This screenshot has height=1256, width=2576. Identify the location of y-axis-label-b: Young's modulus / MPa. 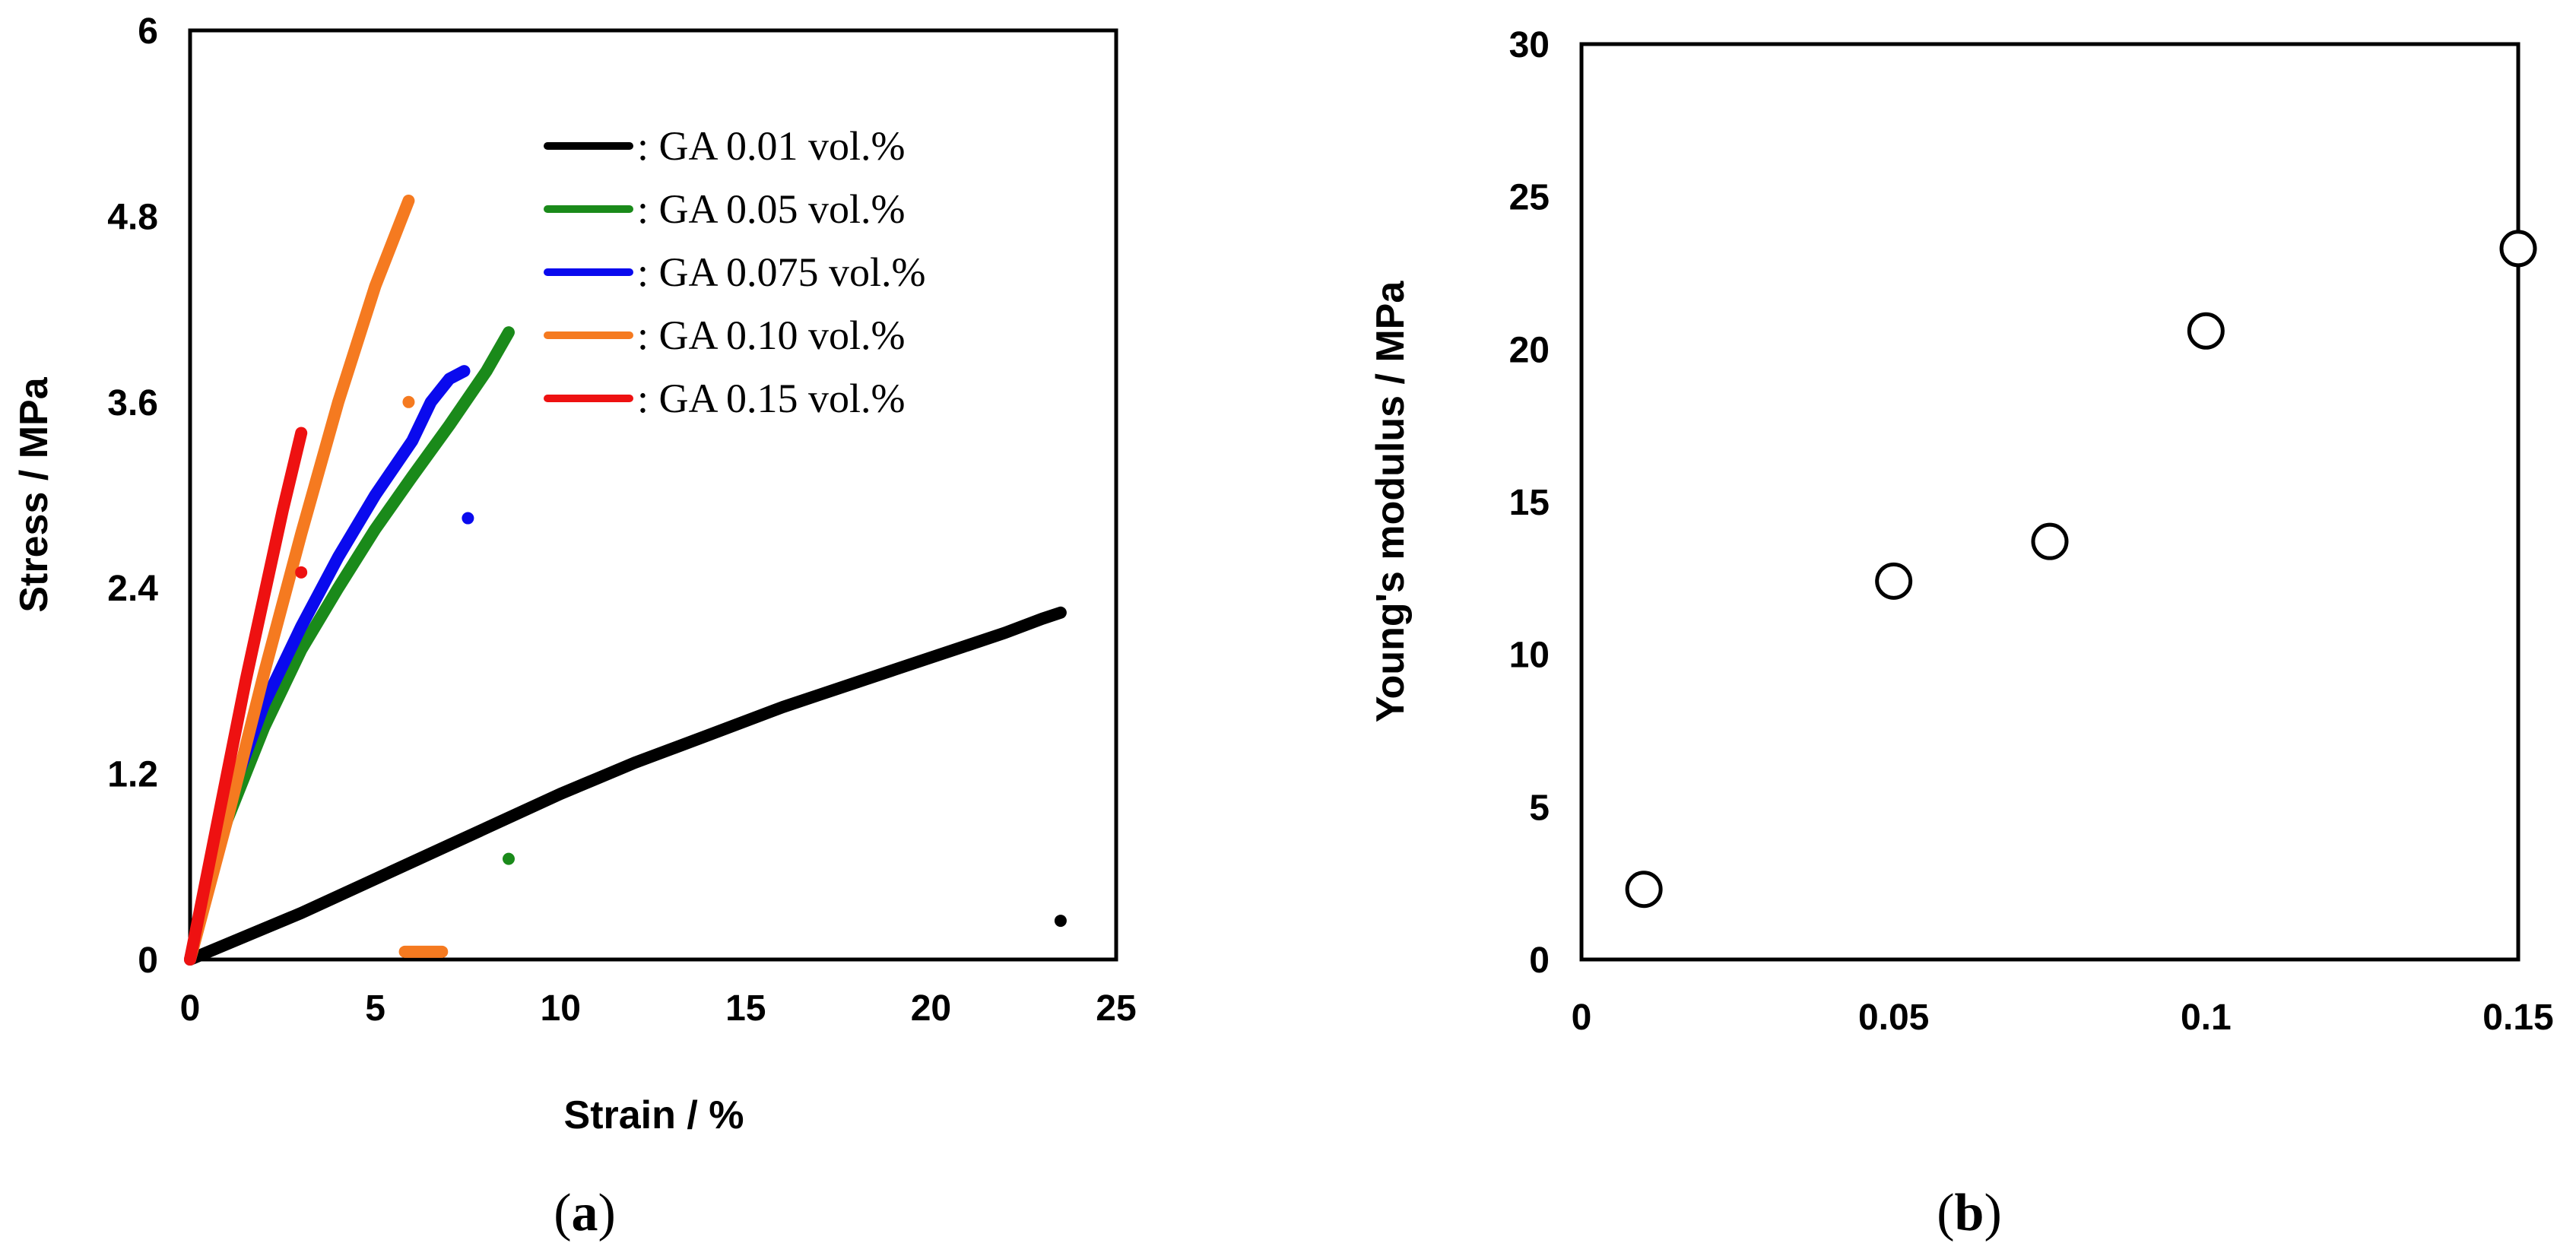
(1391, 502).